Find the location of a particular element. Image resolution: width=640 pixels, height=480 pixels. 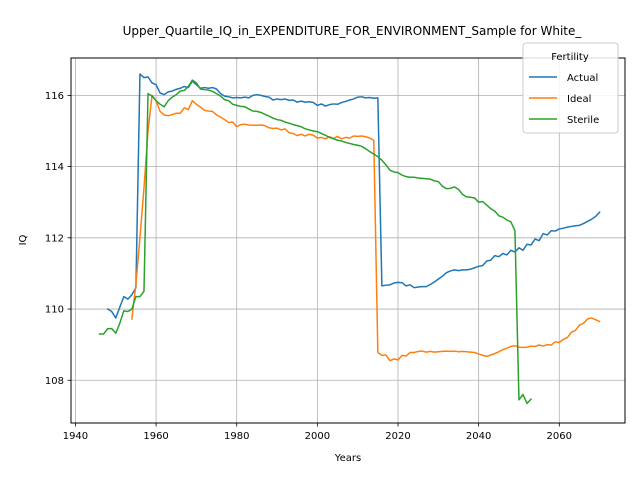

y-tick-label: 116 is located at coordinates (54, 96).